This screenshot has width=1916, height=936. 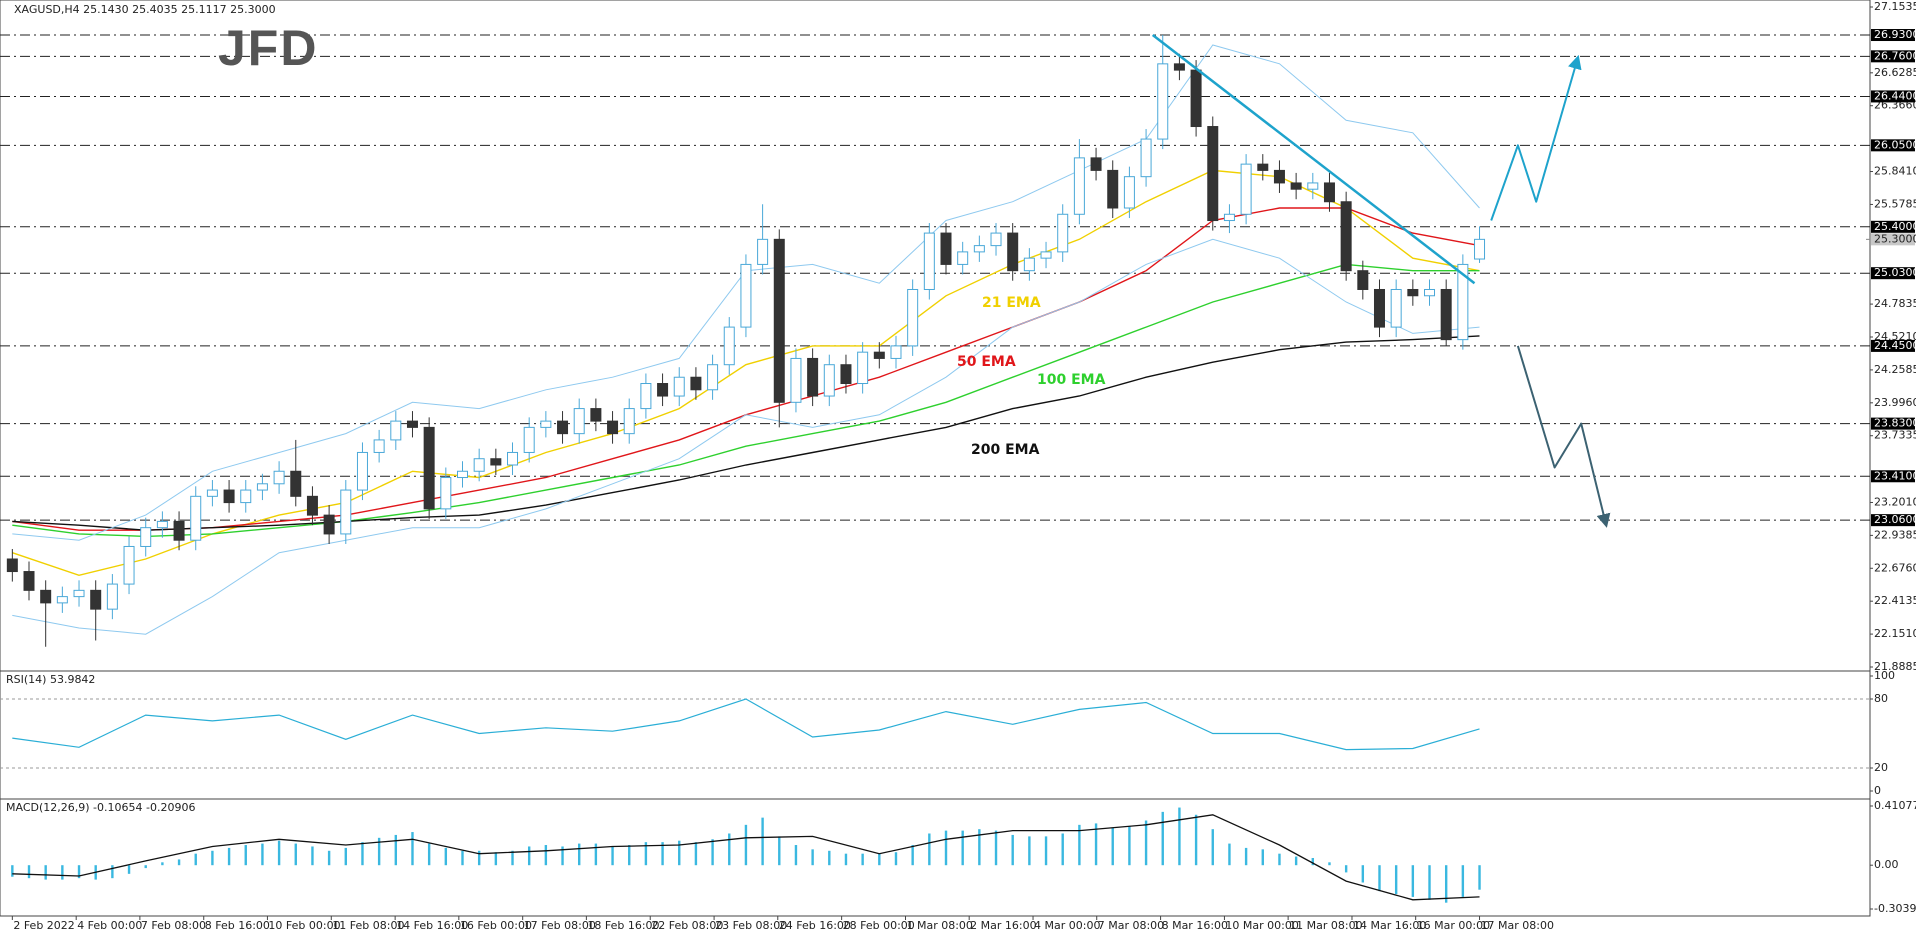 I want to click on y-tick-label: 24.7835, so click(x=1895, y=303).